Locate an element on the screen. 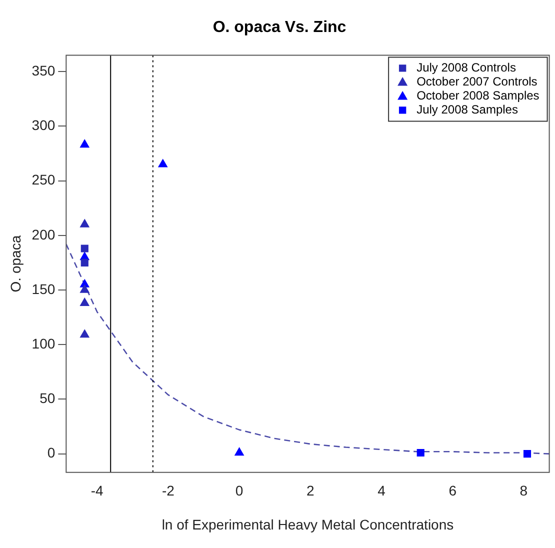 This screenshot has width=555, height=548. legend-label: July 2008 Controls is located at coordinates (466, 67).